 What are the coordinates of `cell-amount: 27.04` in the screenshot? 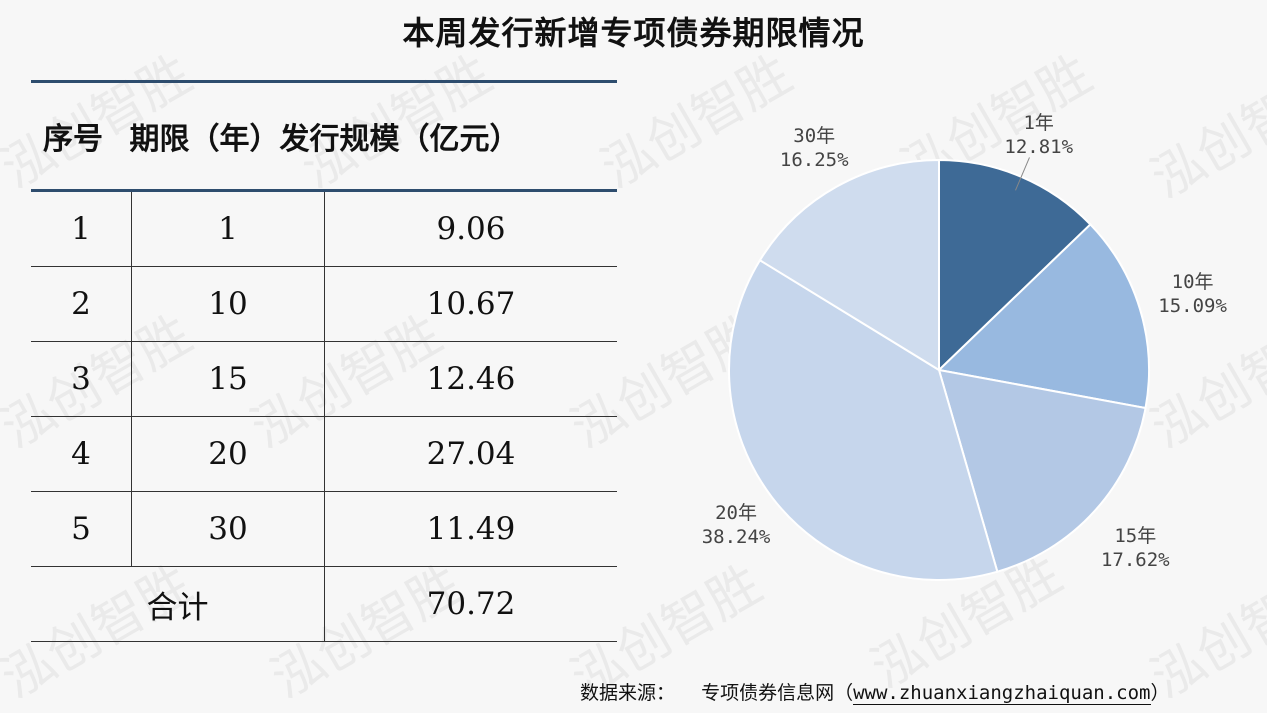 It's located at (470, 454).